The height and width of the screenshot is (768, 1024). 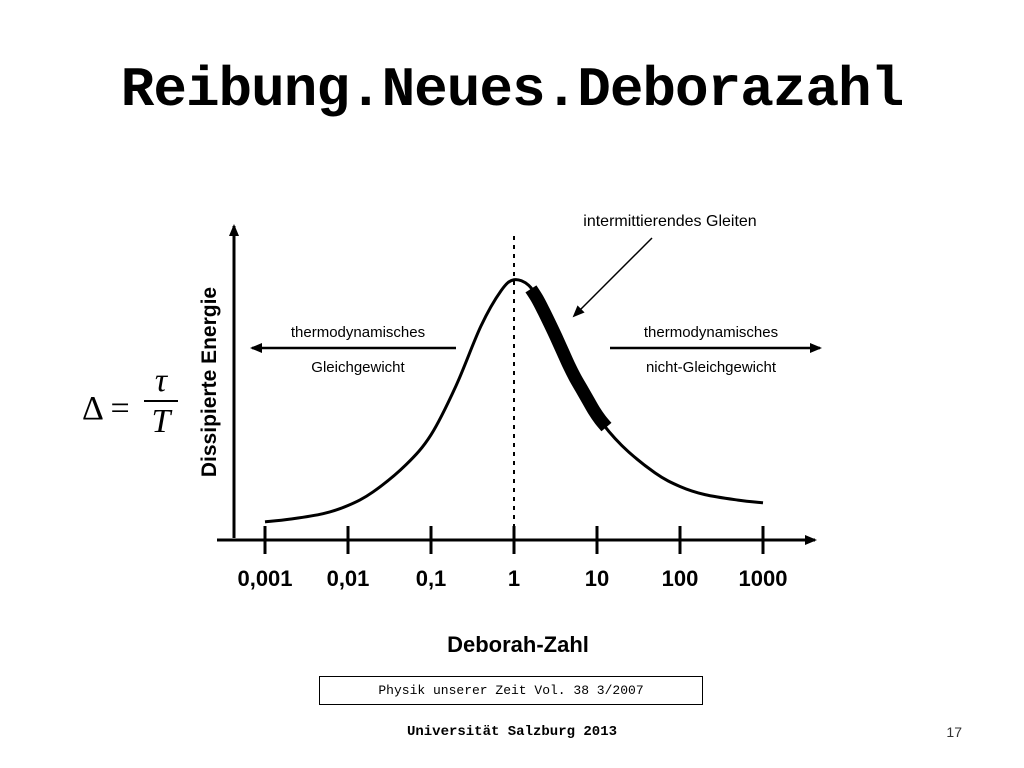 I want to click on right-regime-line1: thermodynamisches, so click(x=711, y=332).